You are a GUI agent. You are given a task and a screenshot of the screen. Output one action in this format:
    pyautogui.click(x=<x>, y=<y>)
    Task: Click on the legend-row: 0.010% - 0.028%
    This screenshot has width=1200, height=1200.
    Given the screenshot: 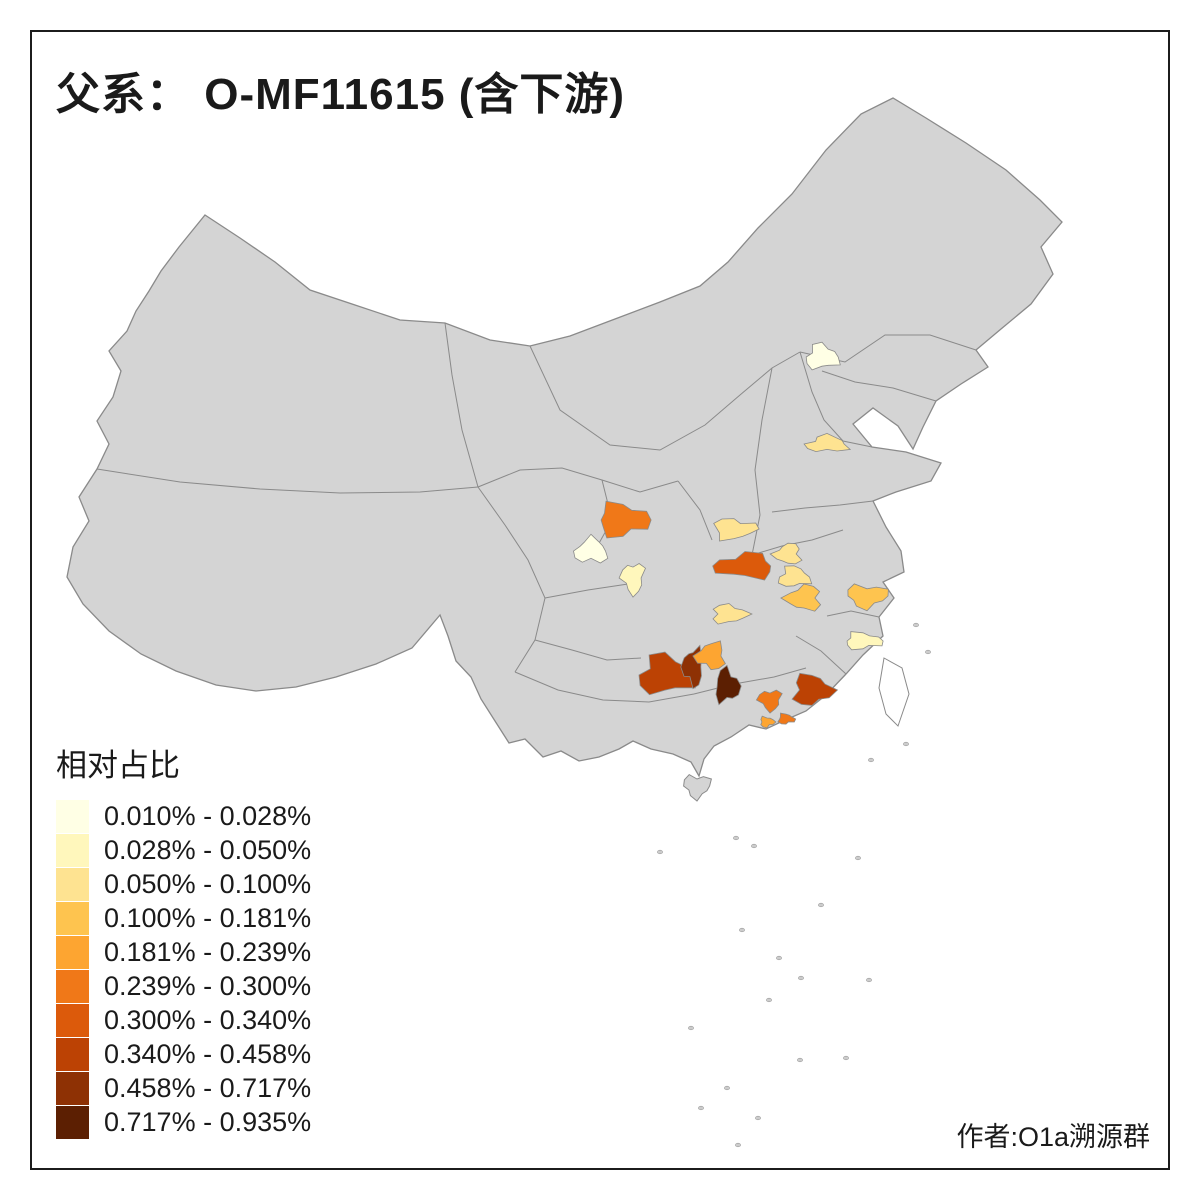 What is the action you would take?
    pyautogui.click(x=183, y=816)
    